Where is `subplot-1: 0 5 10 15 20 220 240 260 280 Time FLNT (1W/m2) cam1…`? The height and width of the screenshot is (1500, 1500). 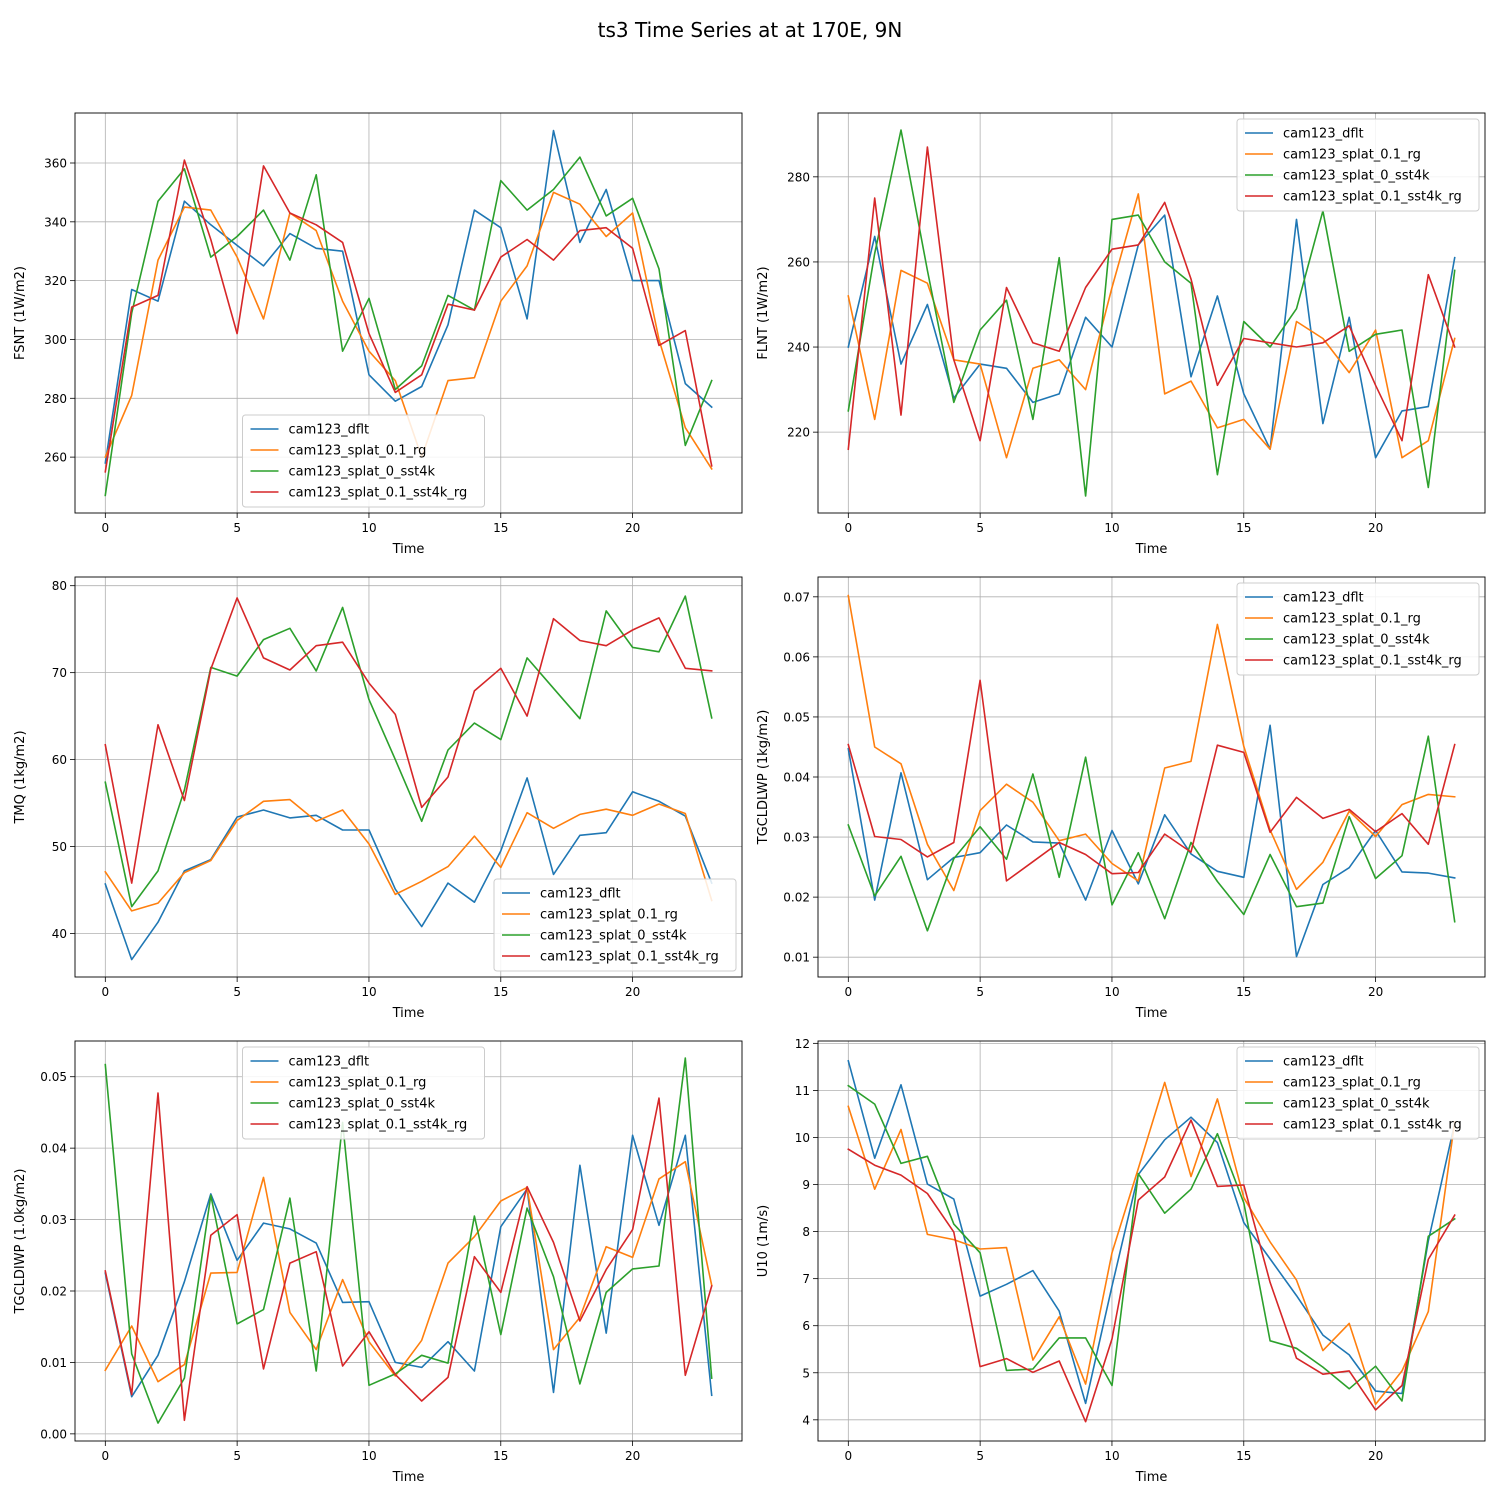 subplot-1: 0 5 10 15 20 220 240 260 280 Time FLNT (1W/m2) cam1… is located at coordinates (1121, 334).